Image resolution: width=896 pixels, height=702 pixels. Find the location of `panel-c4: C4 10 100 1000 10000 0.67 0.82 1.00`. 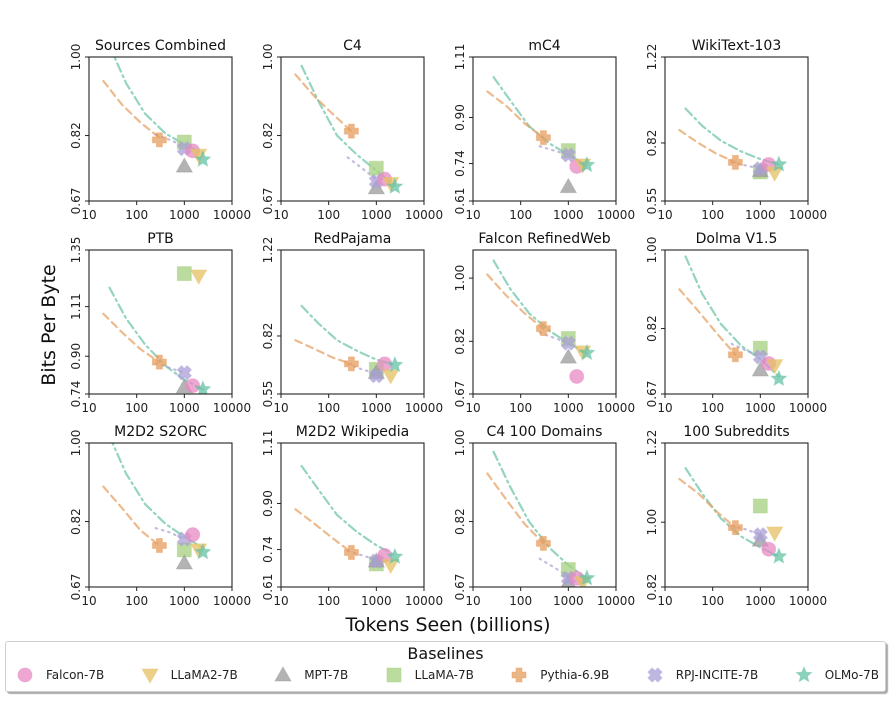

panel-c4: C4 10 100 1000 10000 0.67 0.82 1.00 is located at coordinates (352, 130).